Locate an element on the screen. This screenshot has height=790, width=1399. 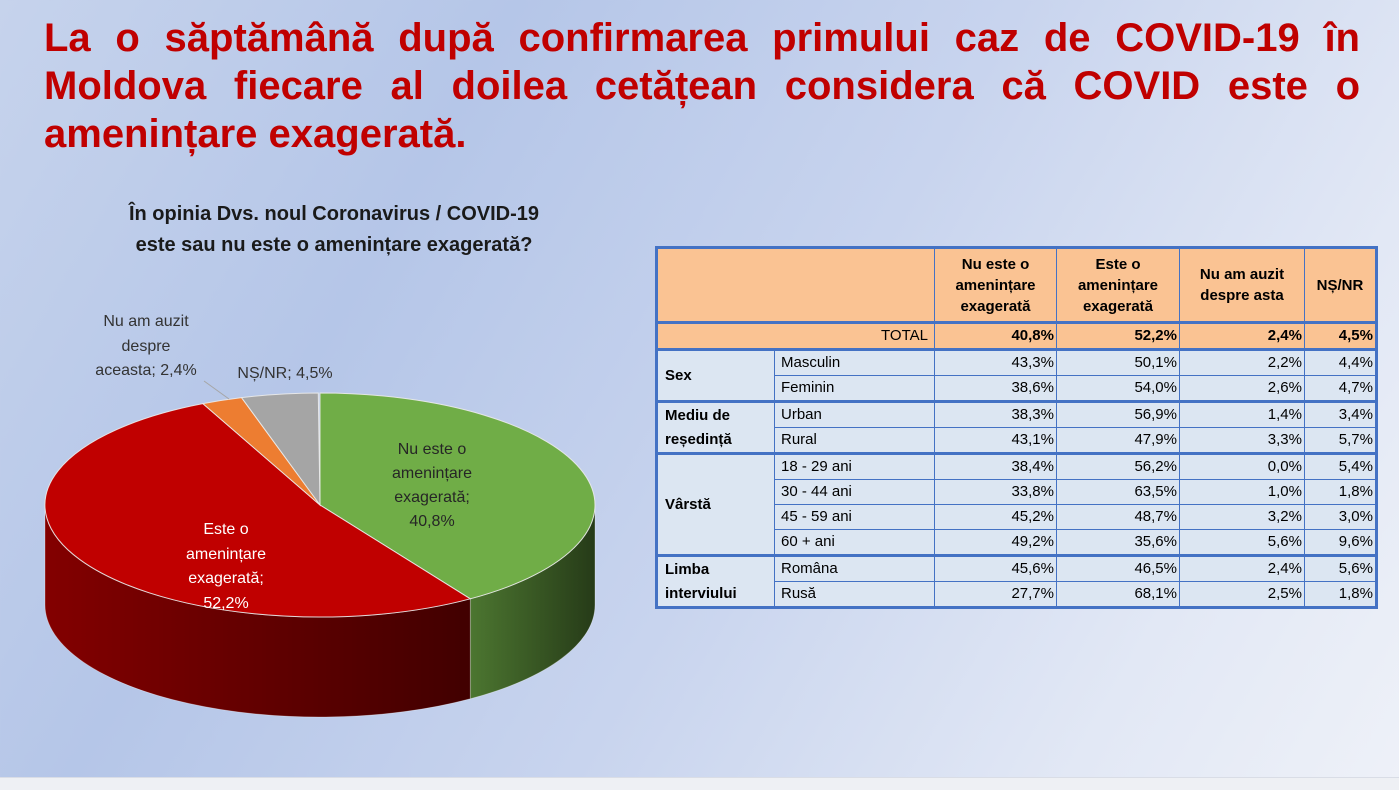
row-label: Rural is located at coordinates (854, 440).